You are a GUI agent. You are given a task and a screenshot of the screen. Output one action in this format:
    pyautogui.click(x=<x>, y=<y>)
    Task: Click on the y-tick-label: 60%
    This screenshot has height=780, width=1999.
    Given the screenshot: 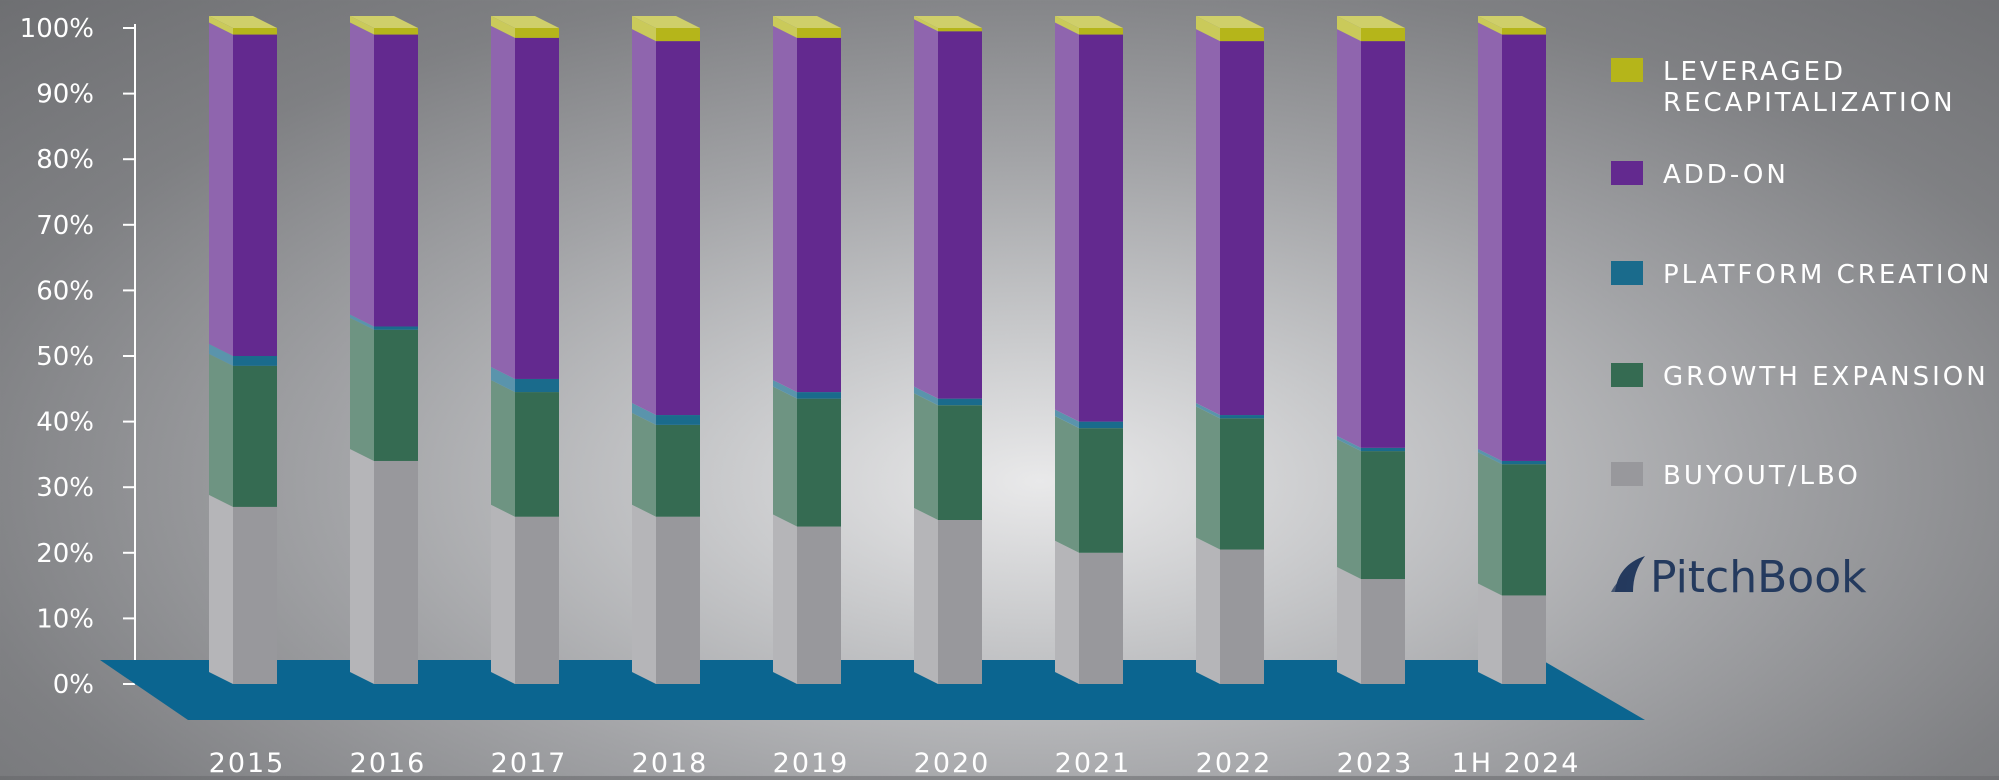 What is the action you would take?
    pyautogui.click(x=65, y=291)
    